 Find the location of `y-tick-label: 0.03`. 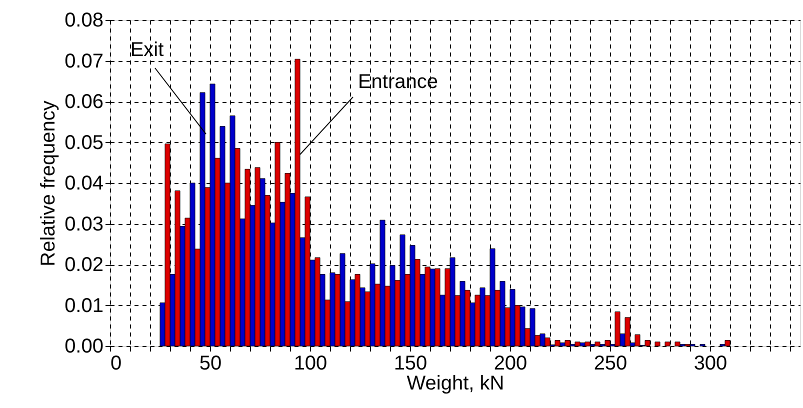

y-tick-label: 0.03 is located at coordinates (84, 224).